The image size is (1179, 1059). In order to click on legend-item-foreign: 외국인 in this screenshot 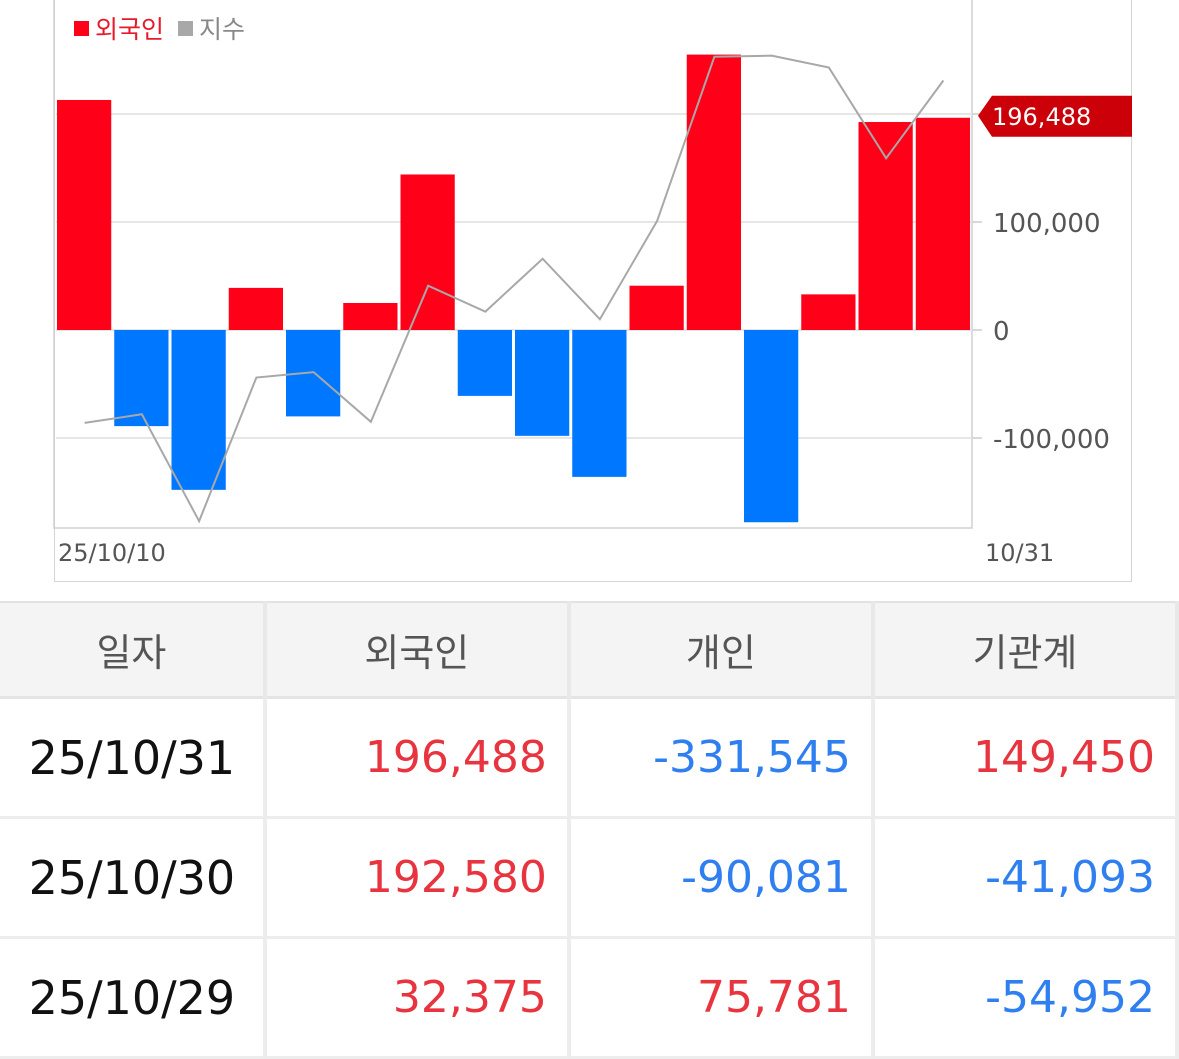, I will do `click(119, 28)`.